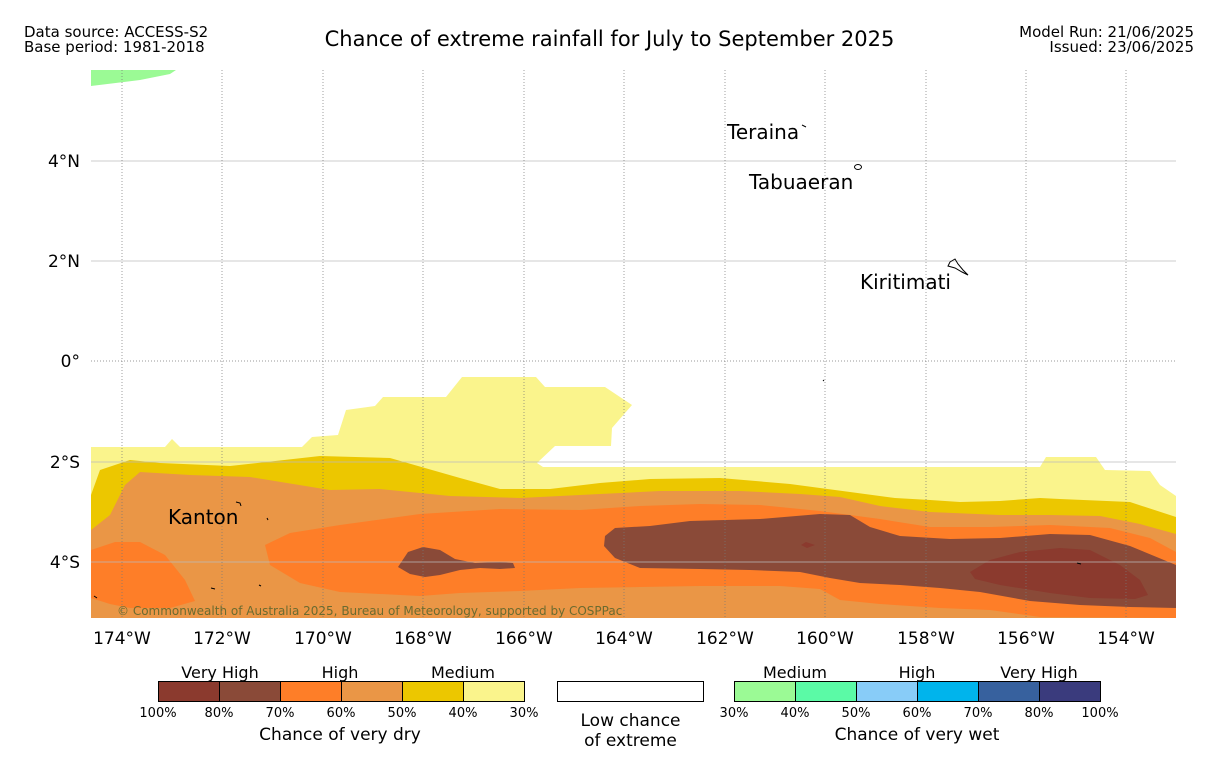 The width and height of the screenshot is (1219, 758). What do you see at coordinates (917, 672) in the screenshot?
I see `legend-wet-group-high: High` at bounding box center [917, 672].